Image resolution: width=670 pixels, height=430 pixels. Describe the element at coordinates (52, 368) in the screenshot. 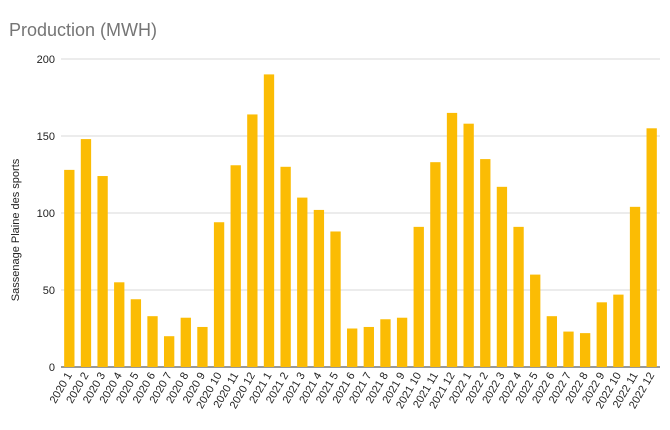

I see `y-tick-label: 0` at that location.